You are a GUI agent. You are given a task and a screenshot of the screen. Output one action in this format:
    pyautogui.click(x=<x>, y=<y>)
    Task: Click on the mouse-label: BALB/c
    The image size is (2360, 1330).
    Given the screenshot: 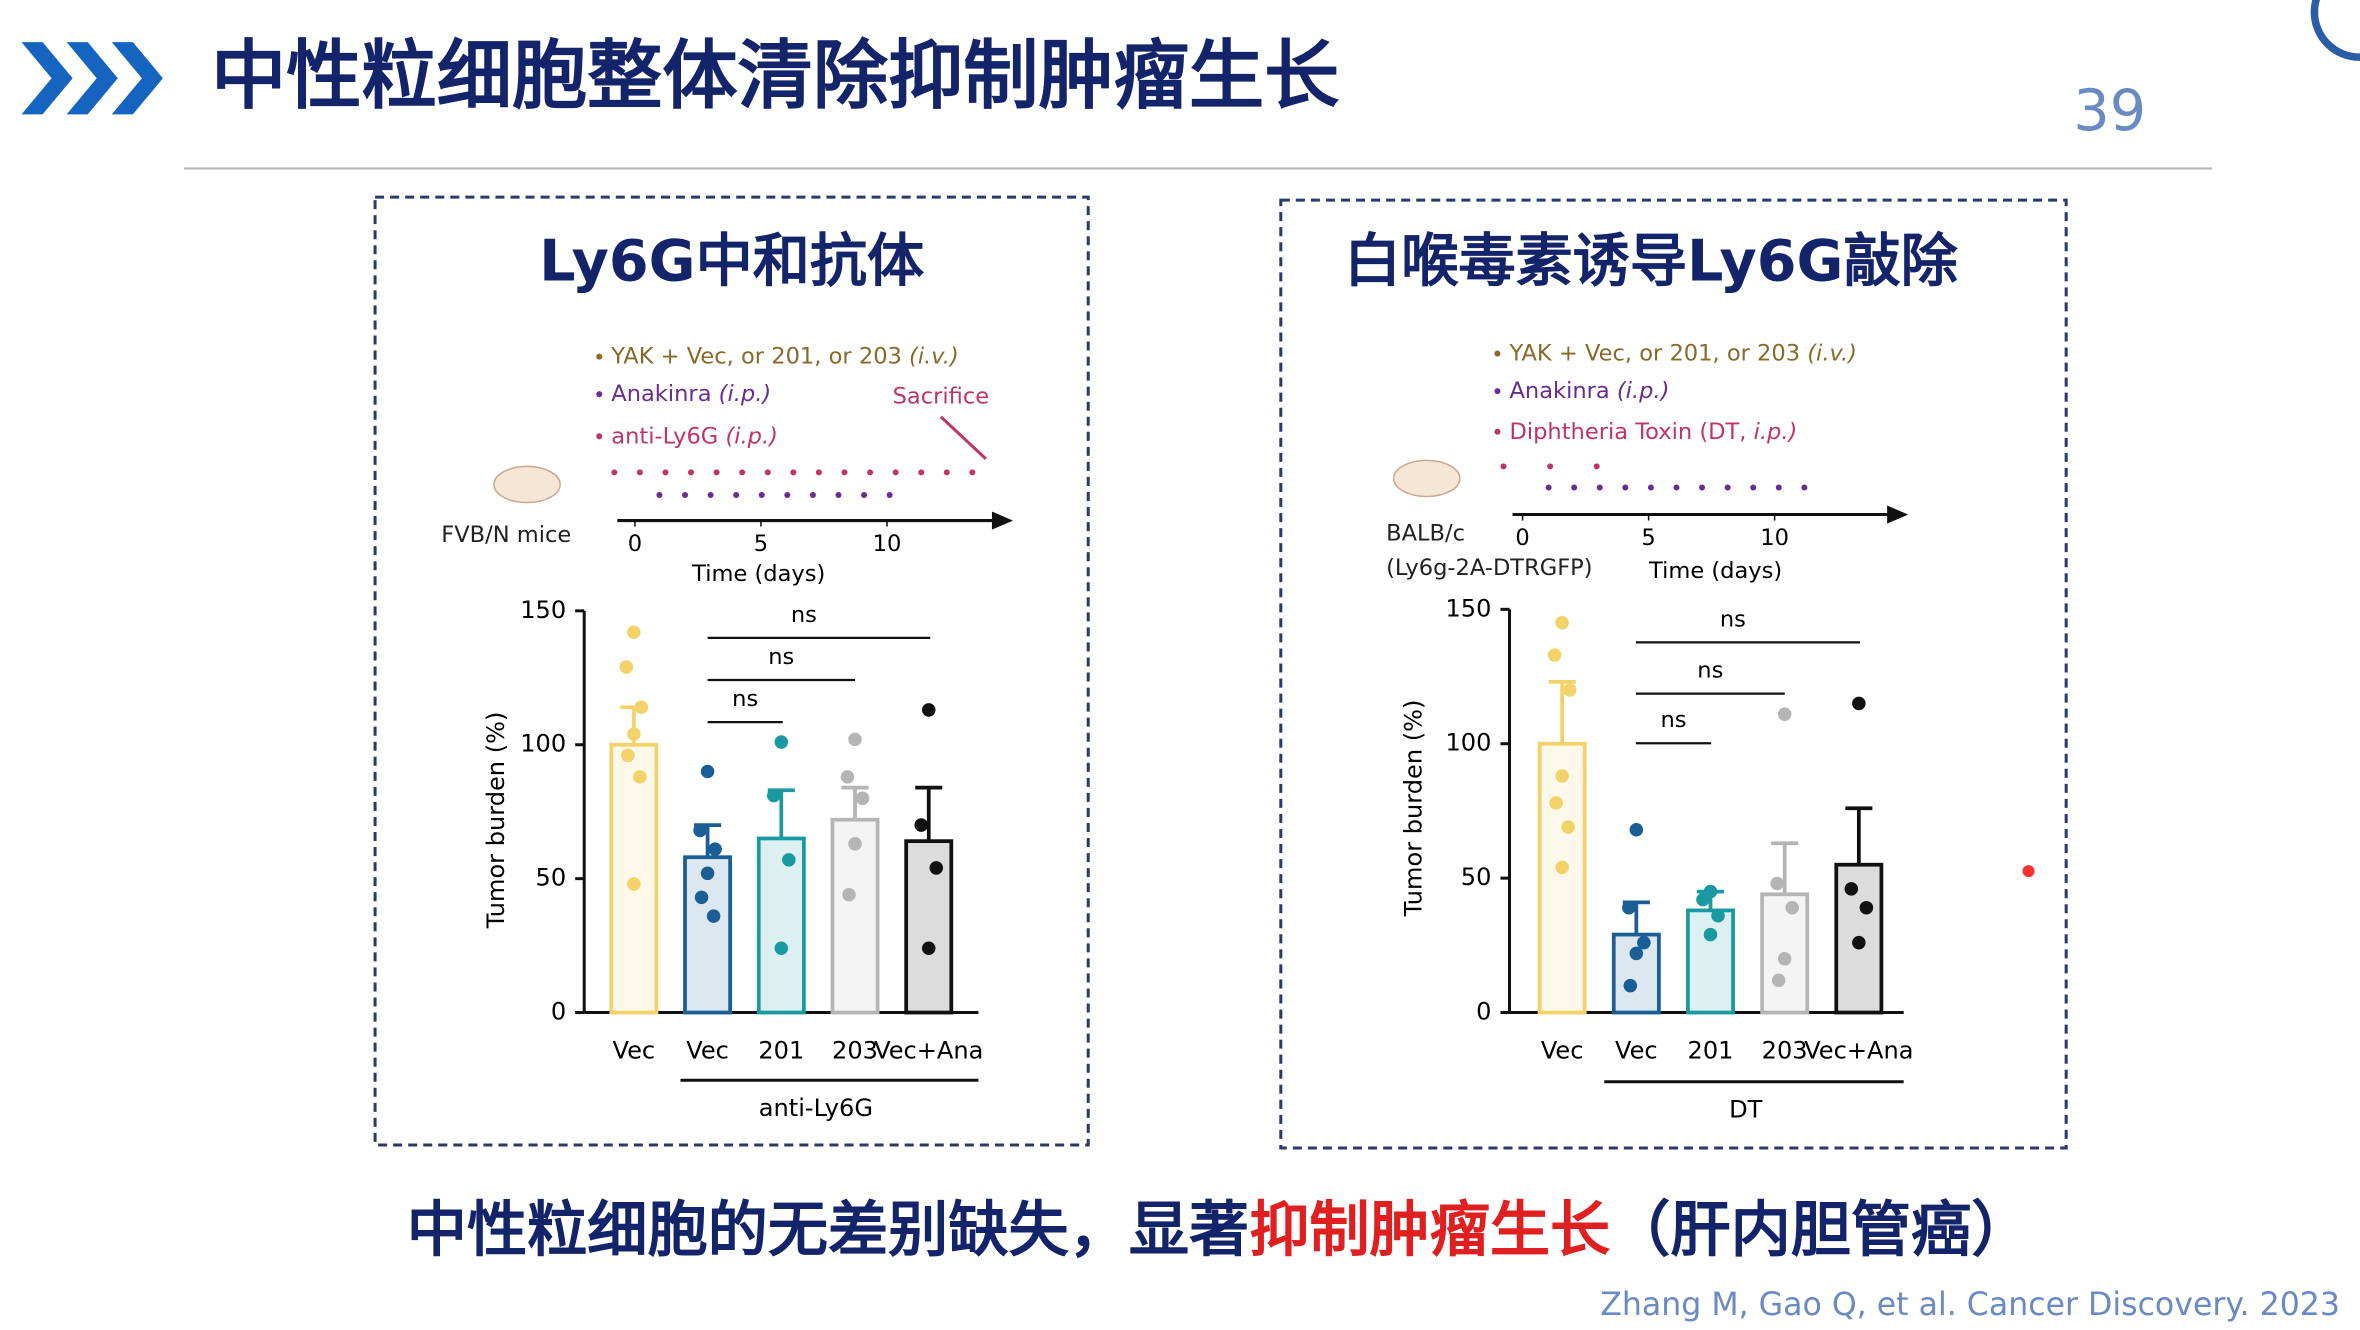 What is the action you would take?
    pyautogui.click(x=1425, y=534)
    